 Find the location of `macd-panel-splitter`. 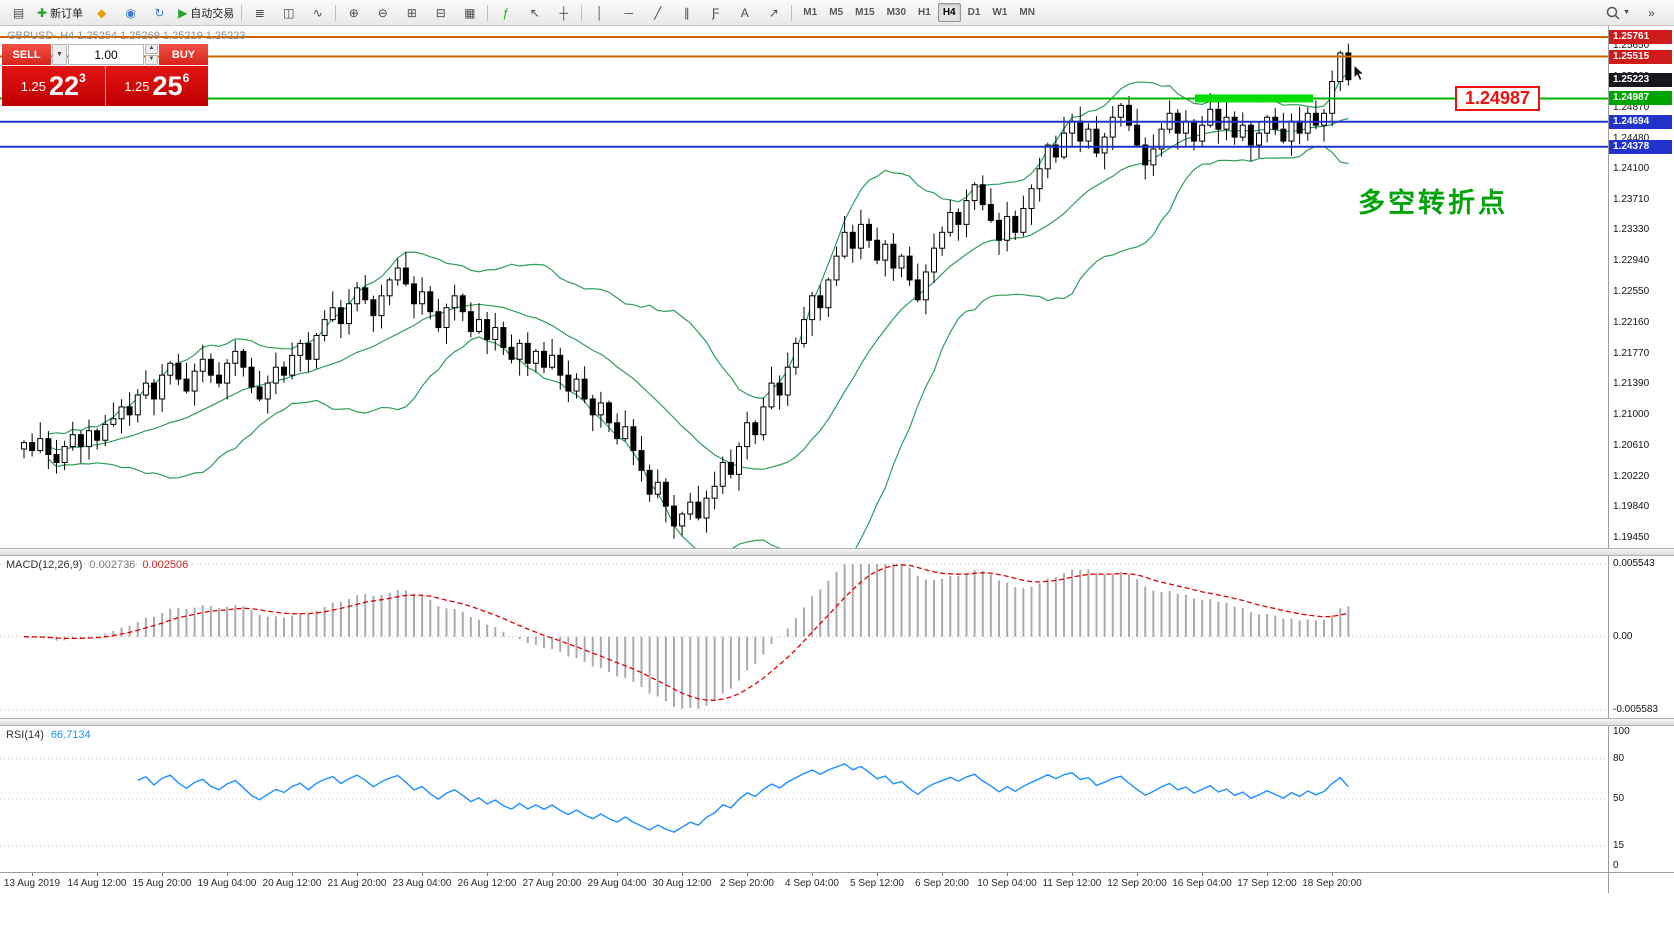

macd-panel-splitter is located at coordinates (837, 552).